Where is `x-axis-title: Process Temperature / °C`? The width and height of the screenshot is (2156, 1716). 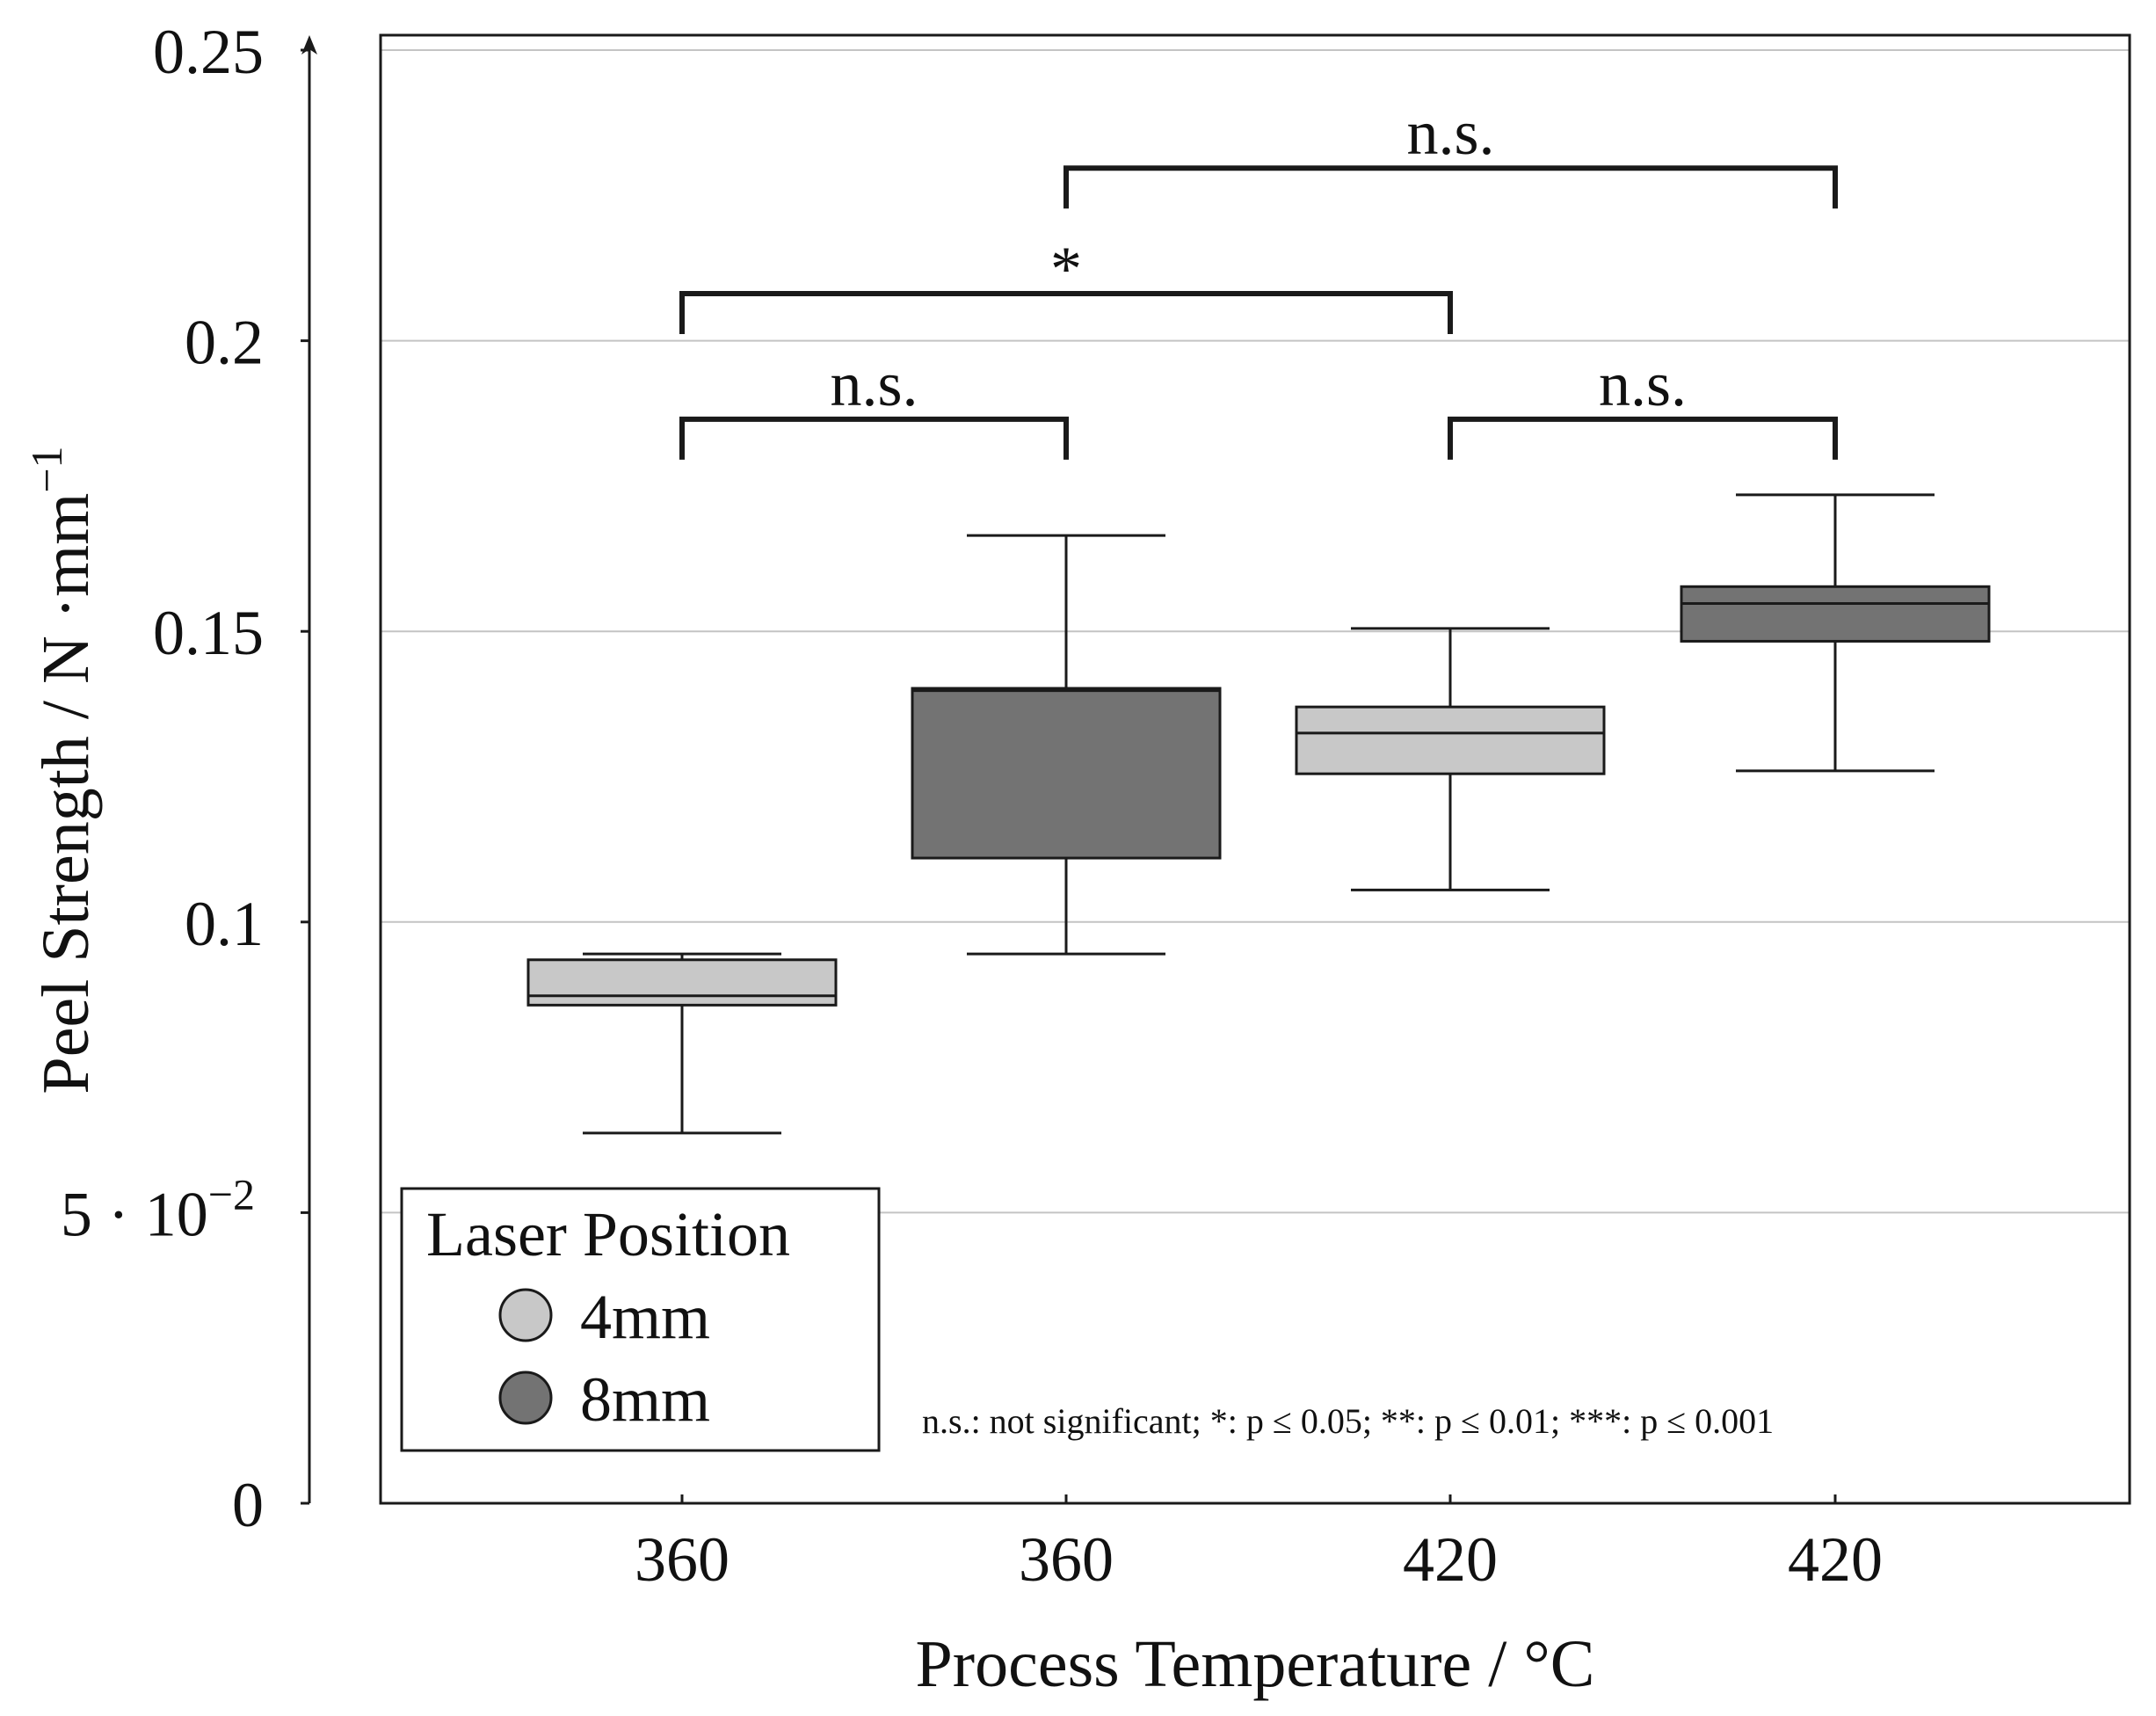
x-axis-title: Process Temperature / °C is located at coordinates (1255, 1664).